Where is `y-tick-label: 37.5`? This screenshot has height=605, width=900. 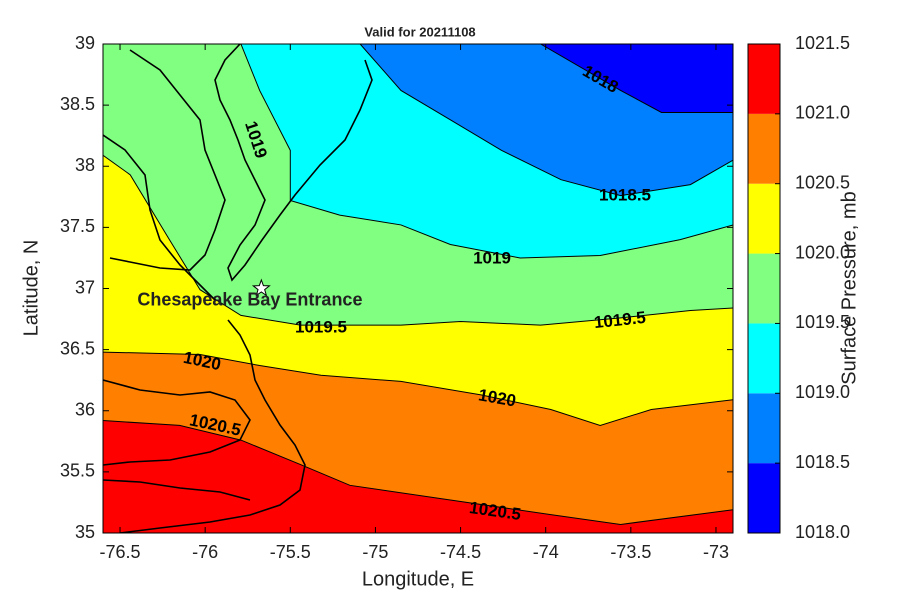
y-tick-label: 37.5 is located at coordinates (77, 226).